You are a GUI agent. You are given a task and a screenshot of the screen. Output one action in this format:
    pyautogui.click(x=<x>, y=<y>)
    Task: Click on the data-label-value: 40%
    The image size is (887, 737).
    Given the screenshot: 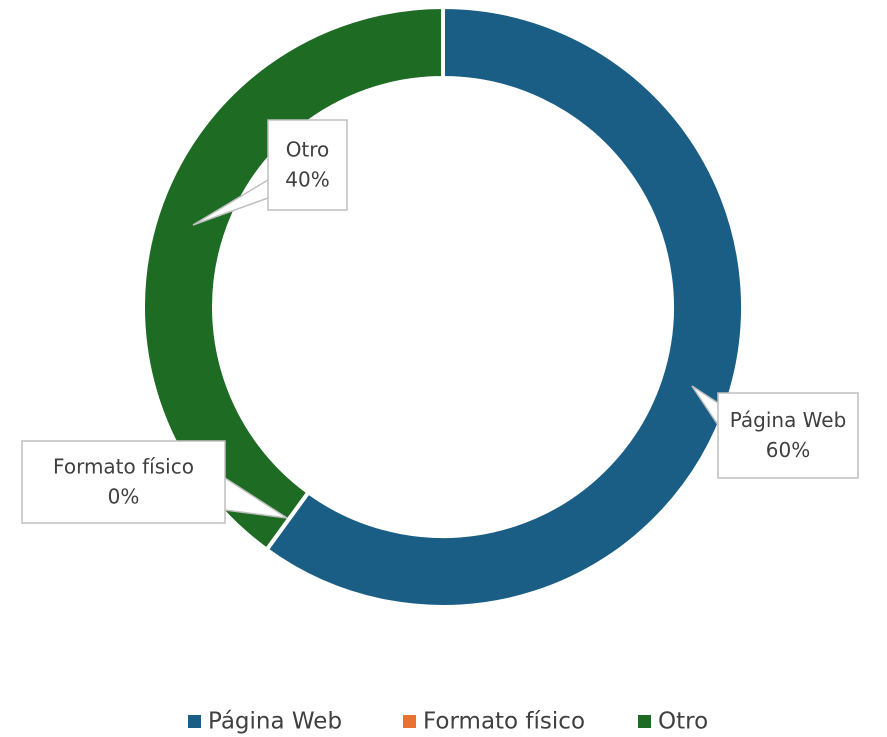 What is the action you would take?
    pyautogui.click(x=307, y=180)
    